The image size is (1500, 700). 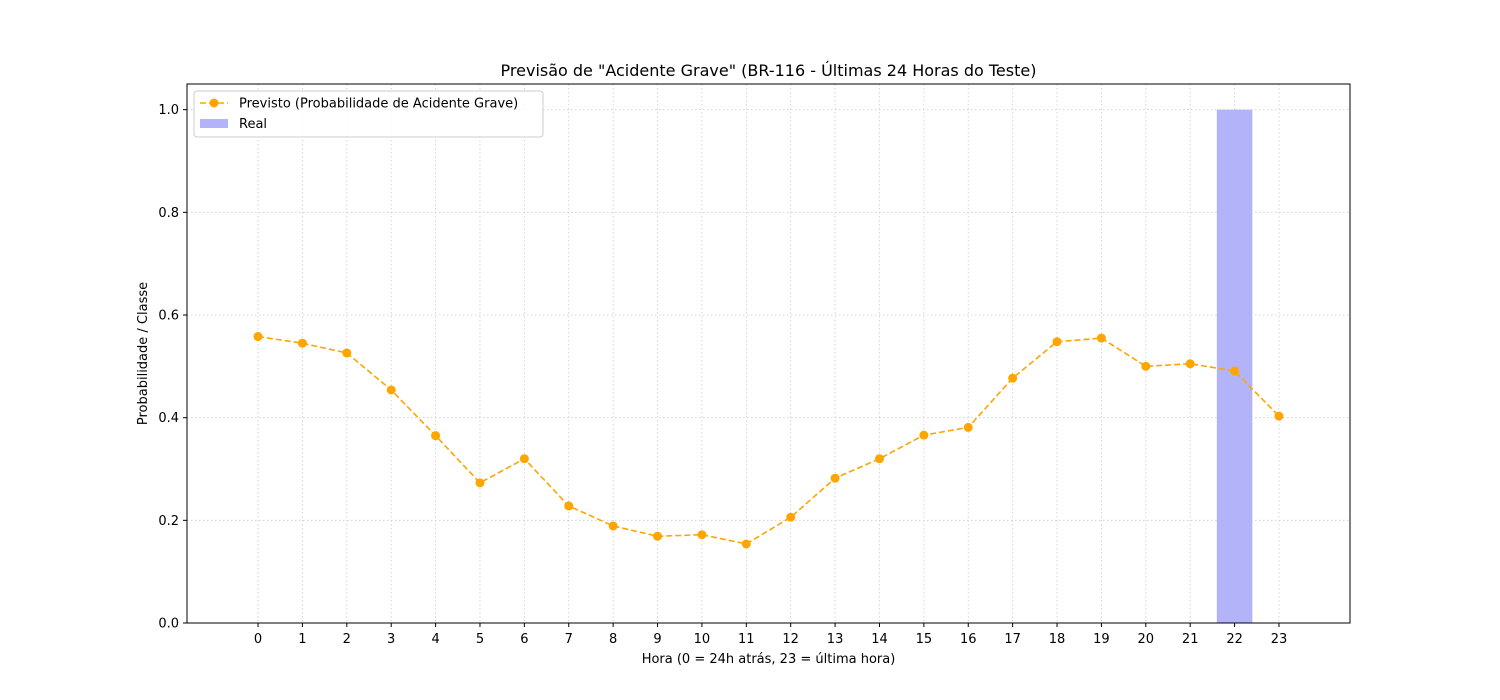 I want to click on x-axis: 0 1 2 3 4 5 6 7 8 9 10 11 12 13 14 15 16 17 18 19 20 21 22 23, so click(x=770, y=635).